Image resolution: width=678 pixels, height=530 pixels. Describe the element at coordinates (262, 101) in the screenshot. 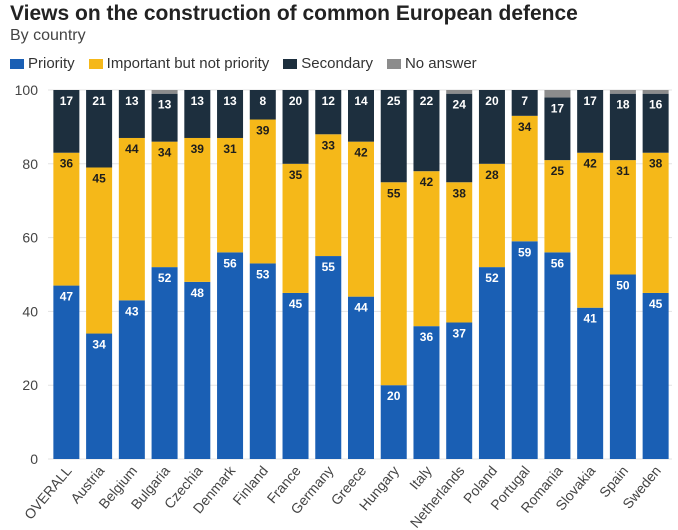

I see `data-label: 8` at that location.